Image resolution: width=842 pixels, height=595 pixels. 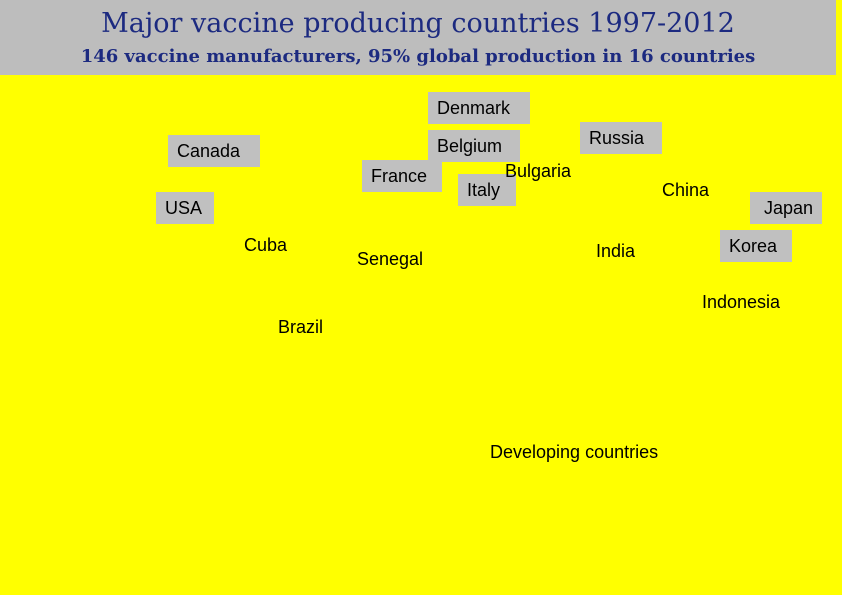 I want to click on country-label: China, so click(x=686, y=190).